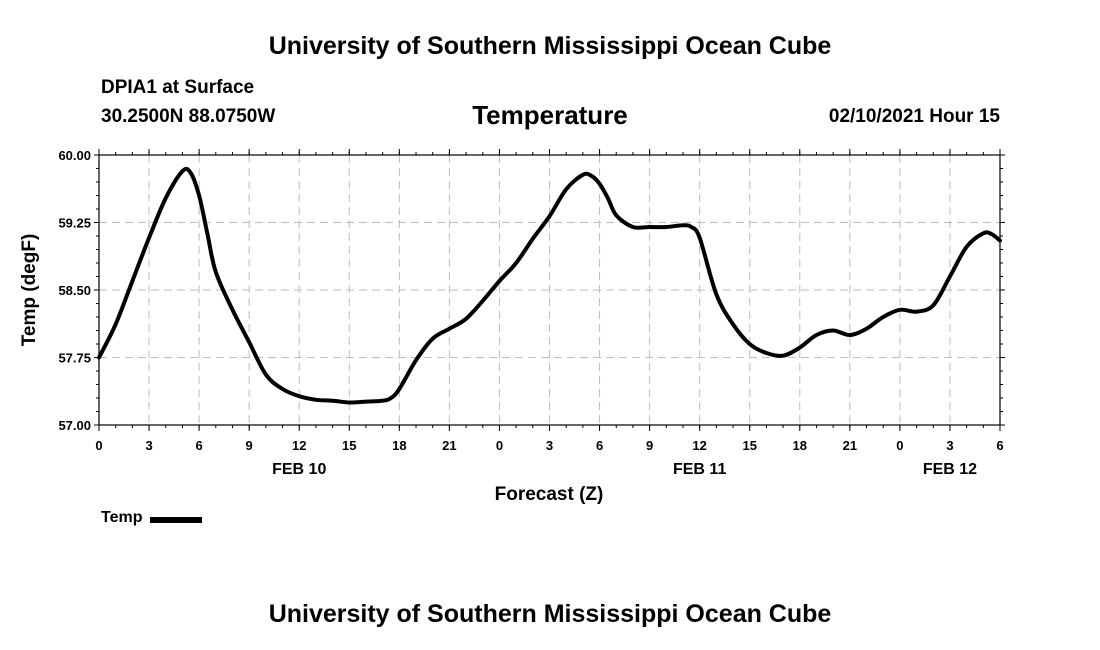 Image resolution: width=1100 pixels, height=650 pixels. I want to click on date-label: FEB 10, so click(299, 469).